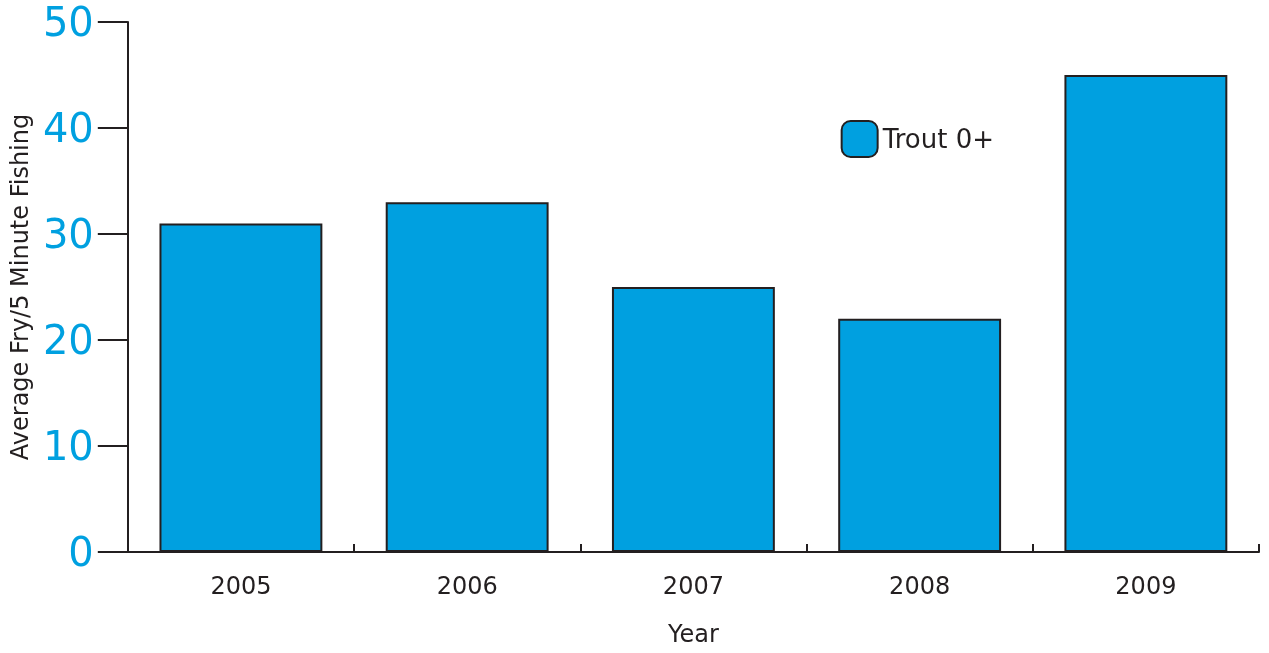 This screenshot has height=653, width=1269. What do you see at coordinates (20, 287) in the screenshot?
I see `y-axis-title: Average Fry/5 Minute Fishing` at bounding box center [20, 287].